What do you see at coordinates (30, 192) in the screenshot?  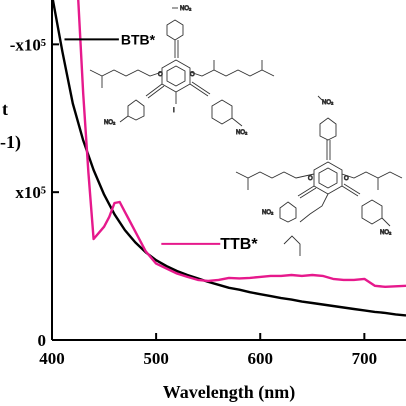 I see `y-tick-label: x10⁵` at bounding box center [30, 192].